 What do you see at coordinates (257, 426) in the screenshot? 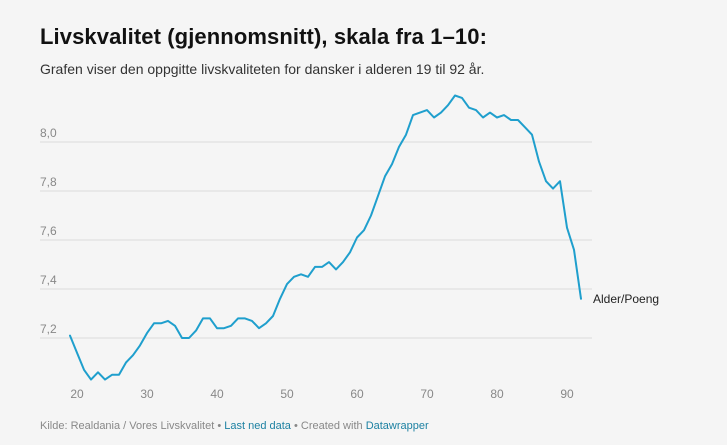
I see `download-data-link: Last ned data` at bounding box center [257, 426].